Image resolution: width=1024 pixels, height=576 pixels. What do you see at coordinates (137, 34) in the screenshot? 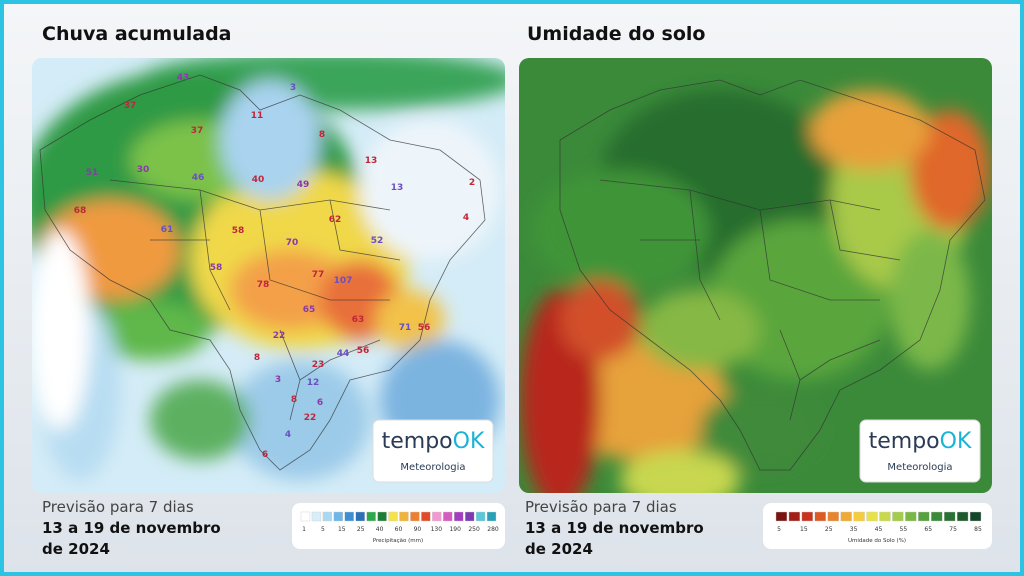
I see `panel-title: Chuva acumulada` at bounding box center [137, 34].